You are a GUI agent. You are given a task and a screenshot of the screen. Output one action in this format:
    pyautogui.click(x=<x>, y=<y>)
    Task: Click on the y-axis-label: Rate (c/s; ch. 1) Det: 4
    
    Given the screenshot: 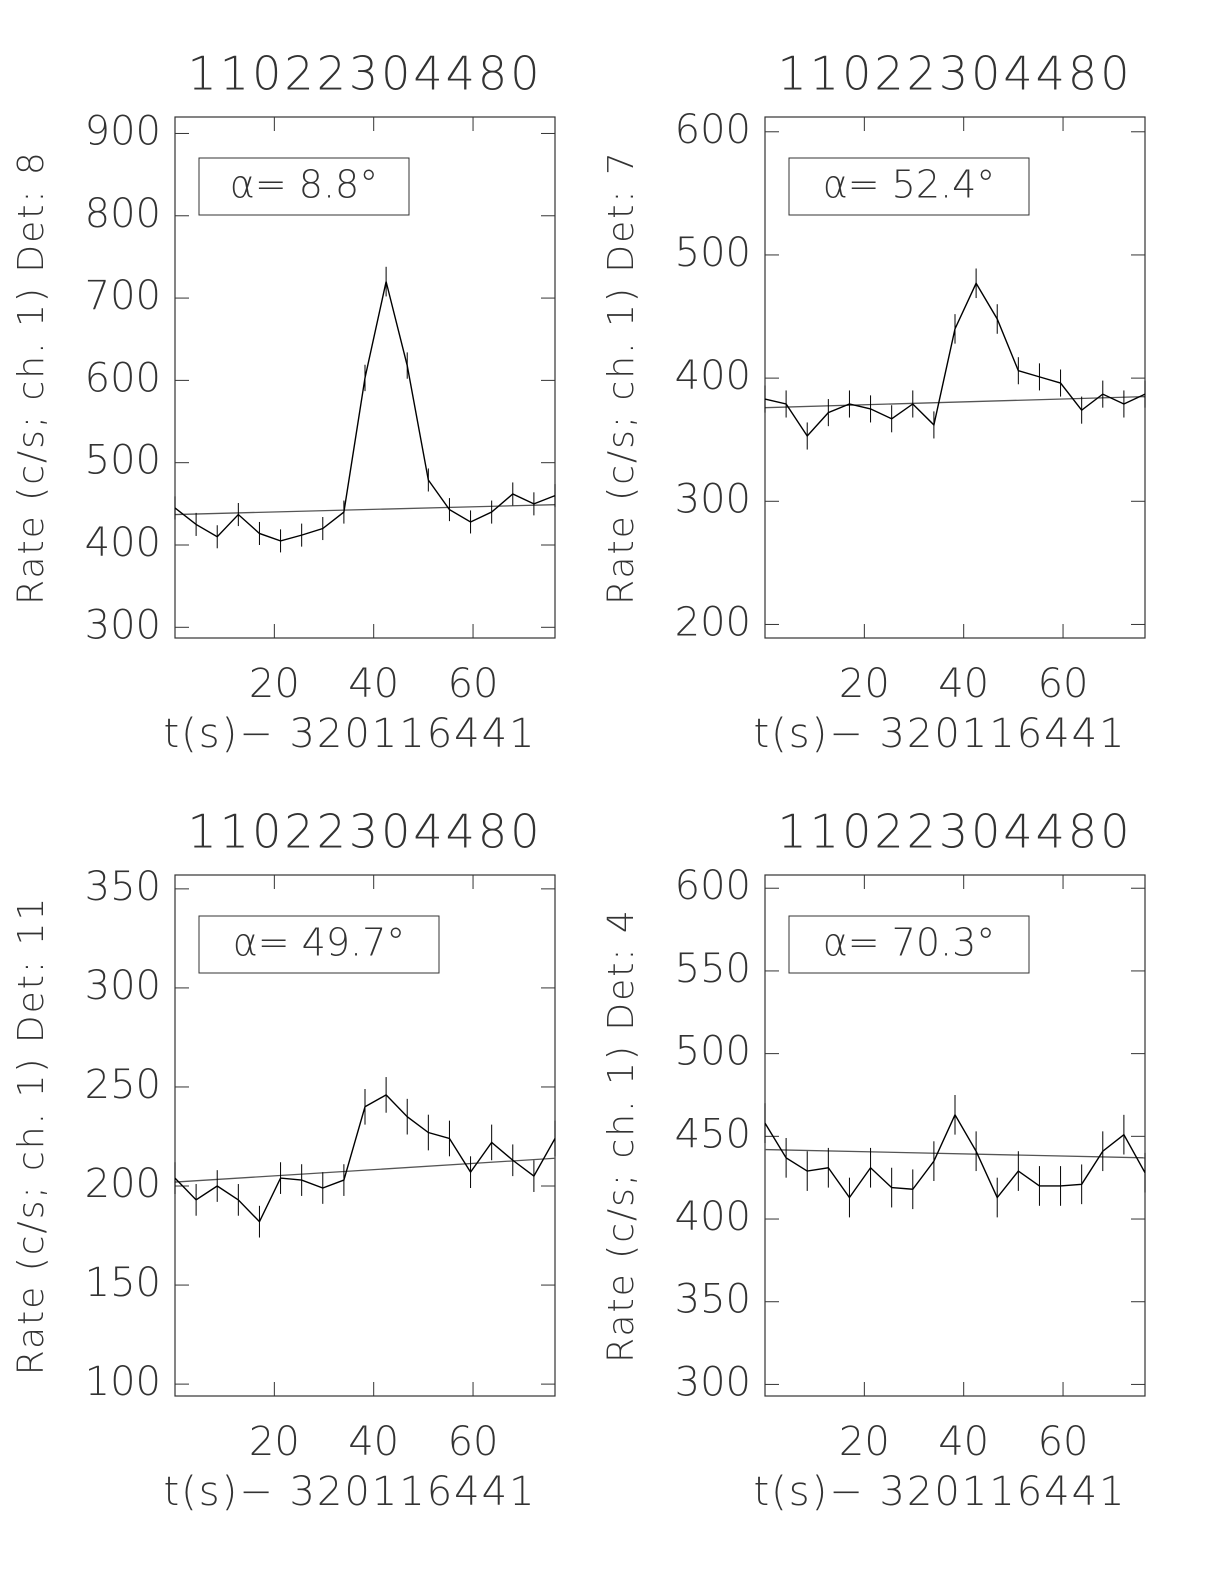 What is the action you would take?
    pyautogui.click(x=621, y=1135)
    